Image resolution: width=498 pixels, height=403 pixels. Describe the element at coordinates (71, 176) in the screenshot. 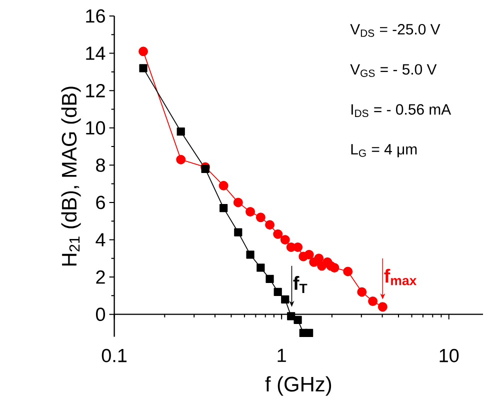

I see `y-axis-title: H$_{21}$ (dB), MAG (dB)` at that location.